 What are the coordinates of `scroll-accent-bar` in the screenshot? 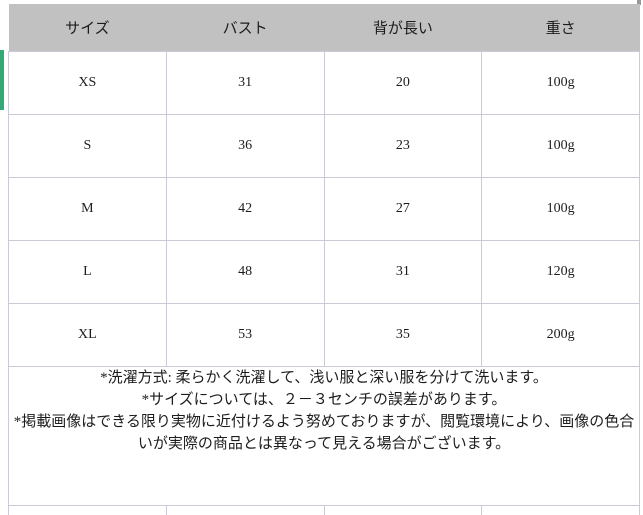 It's located at (2, 80).